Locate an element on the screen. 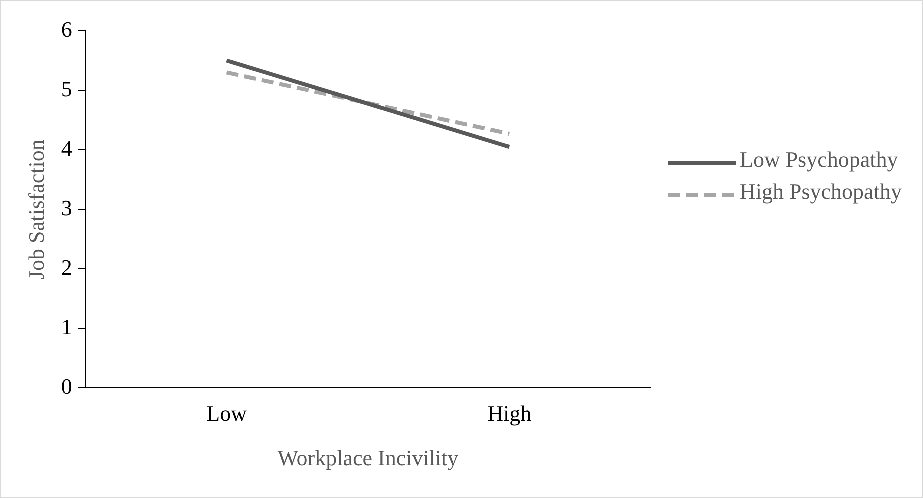  y-axis-title: Job Satisfaction is located at coordinates (36, 210).